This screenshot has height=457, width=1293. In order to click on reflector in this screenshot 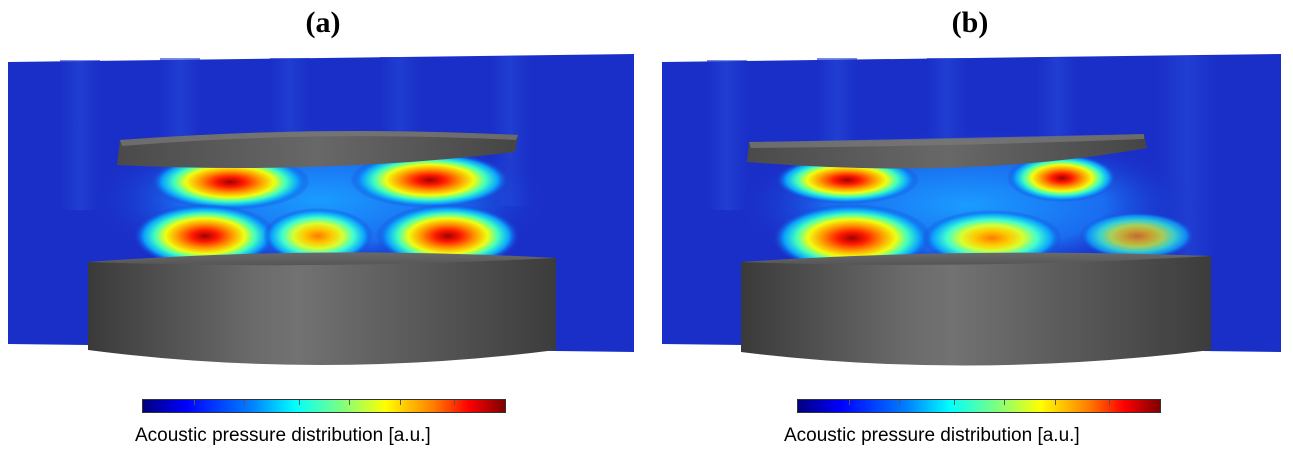, I will do `click(317, 150)`.